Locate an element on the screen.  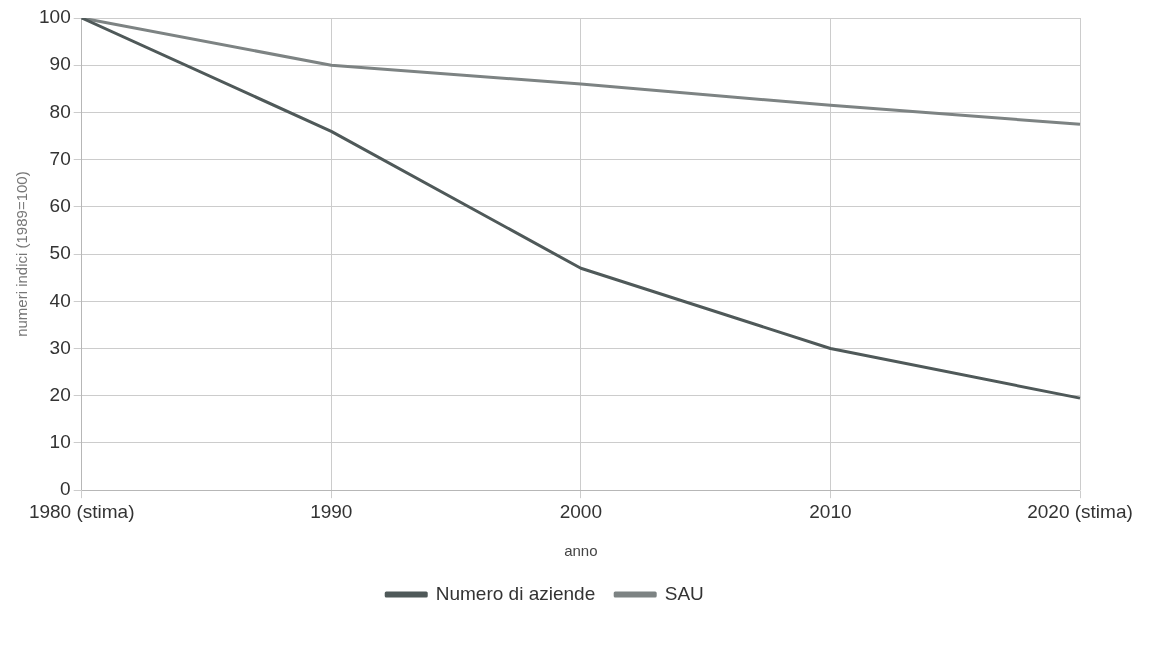
y-tick-label: 0 is located at coordinates (65, 489).